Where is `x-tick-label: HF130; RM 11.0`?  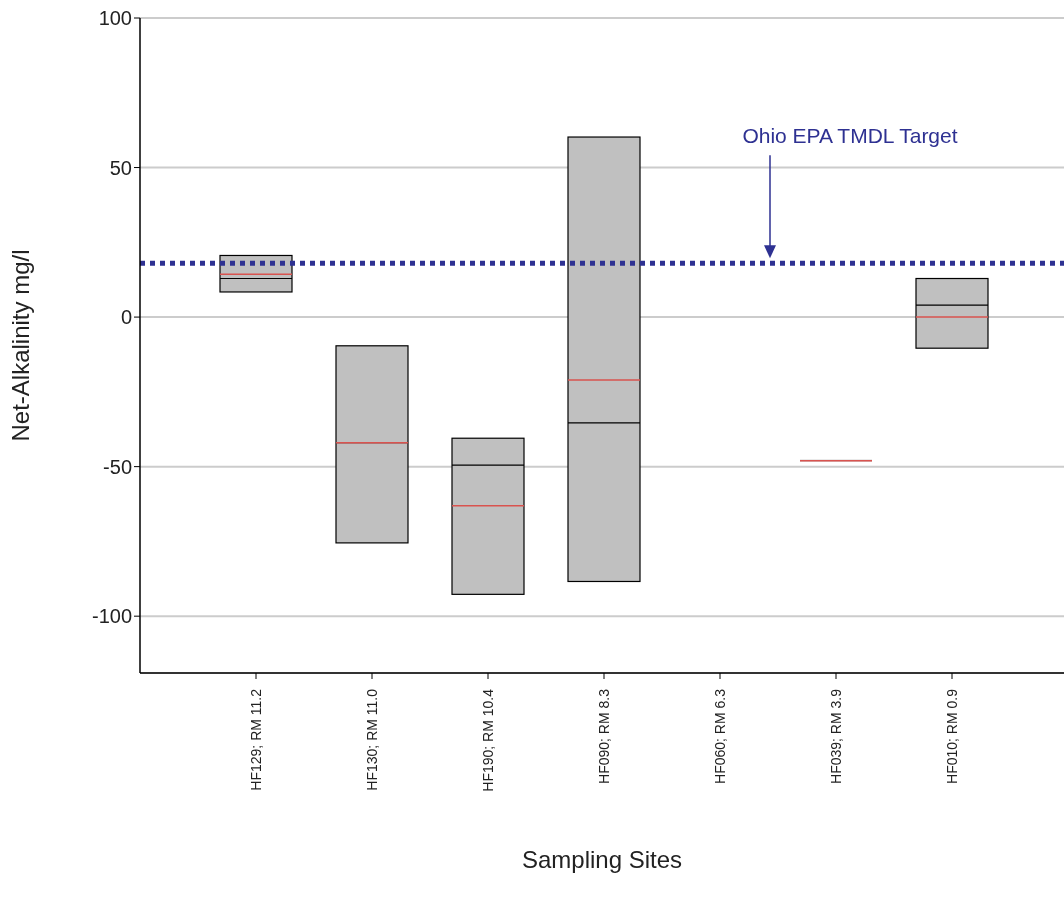 x-tick-label: HF130; RM 11.0 is located at coordinates (372, 739).